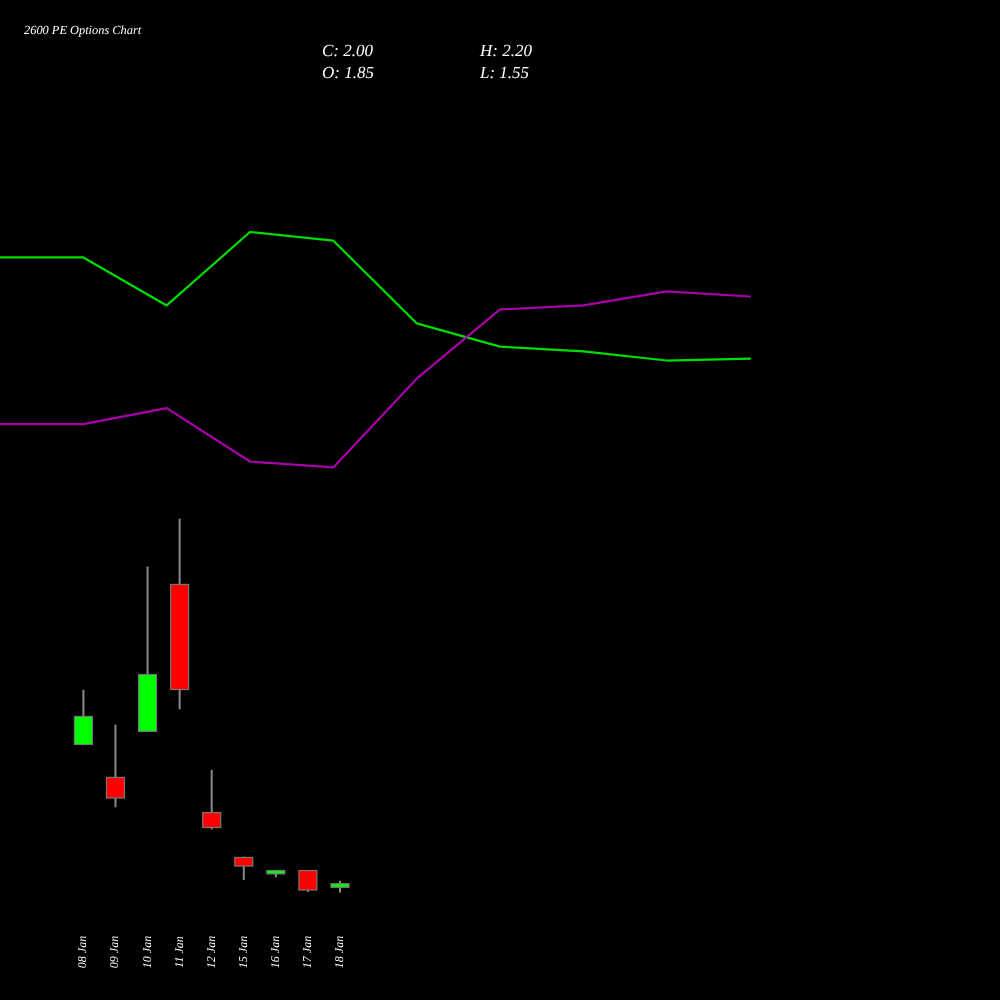 This screenshot has width=1000, height=1000. Describe the element at coordinates (506, 50) in the screenshot. I see `text: H: 2.20` at that location.